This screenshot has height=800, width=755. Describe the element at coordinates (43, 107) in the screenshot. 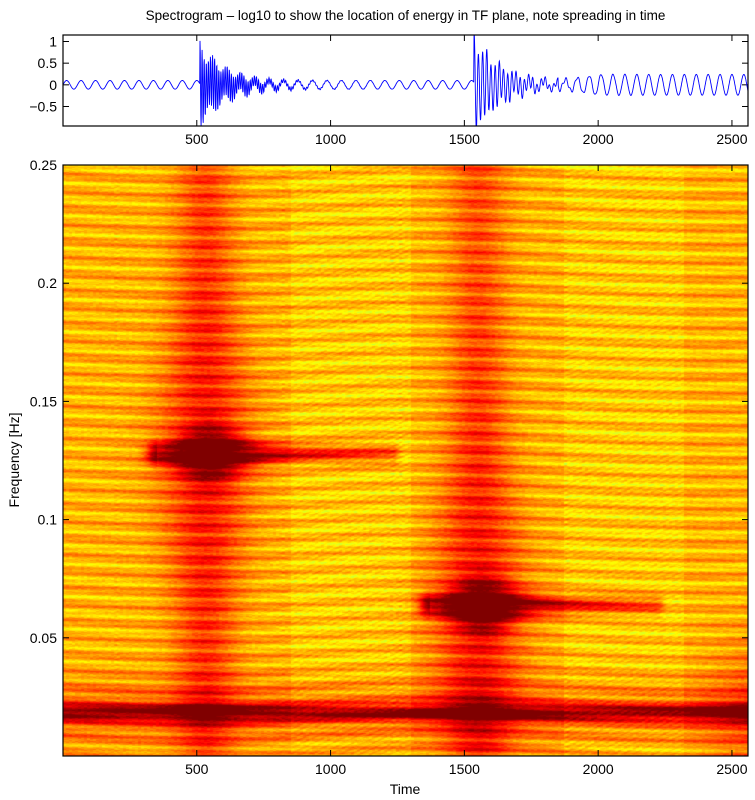

I see `signal-y-tick-label: −0.5` at that location.